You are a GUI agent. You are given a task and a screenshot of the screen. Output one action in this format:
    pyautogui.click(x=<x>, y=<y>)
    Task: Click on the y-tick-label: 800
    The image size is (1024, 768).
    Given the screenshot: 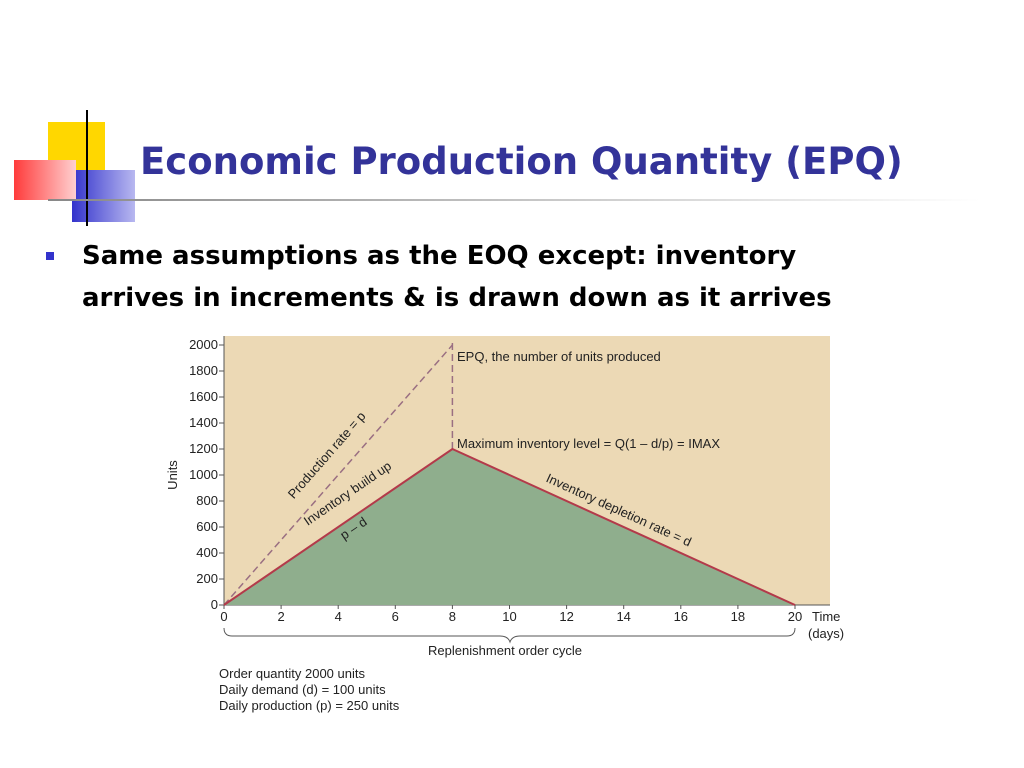 What is the action you would take?
    pyautogui.click(x=207, y=500)
    